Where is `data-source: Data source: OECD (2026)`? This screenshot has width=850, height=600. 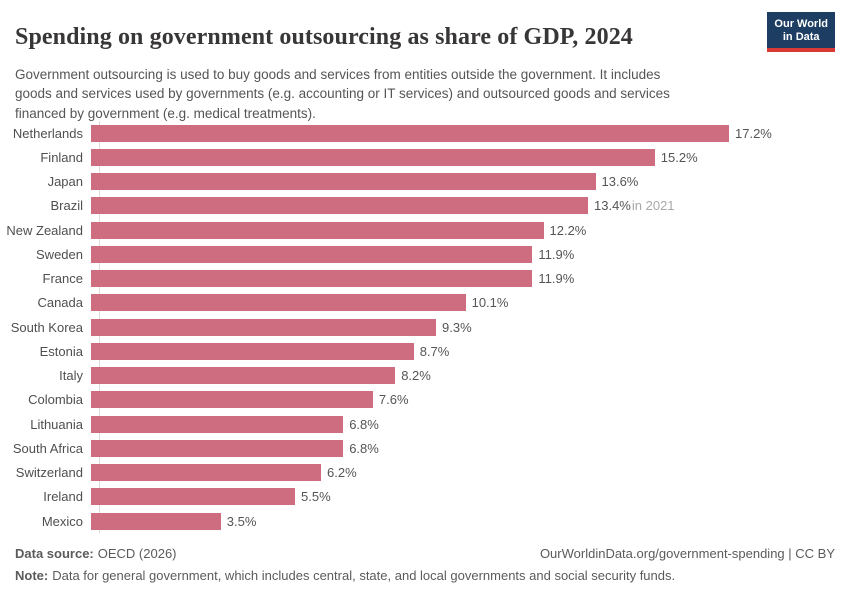 data-source: Data source: OECD (2026) is located at coordinates (96, 553).